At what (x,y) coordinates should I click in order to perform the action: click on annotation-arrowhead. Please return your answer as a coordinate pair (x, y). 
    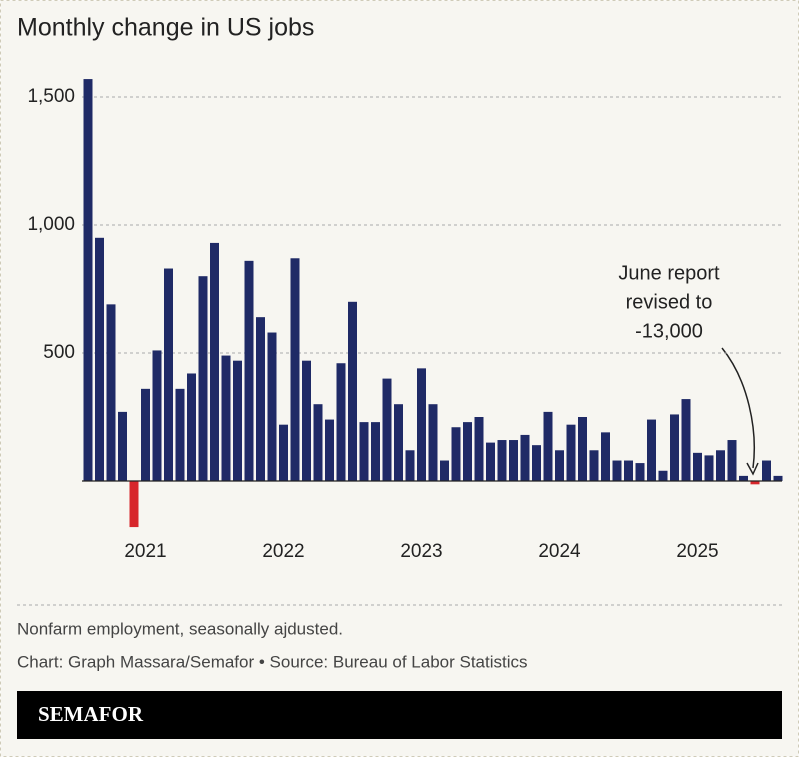
    Looking at the image, I should click on (752, 469).